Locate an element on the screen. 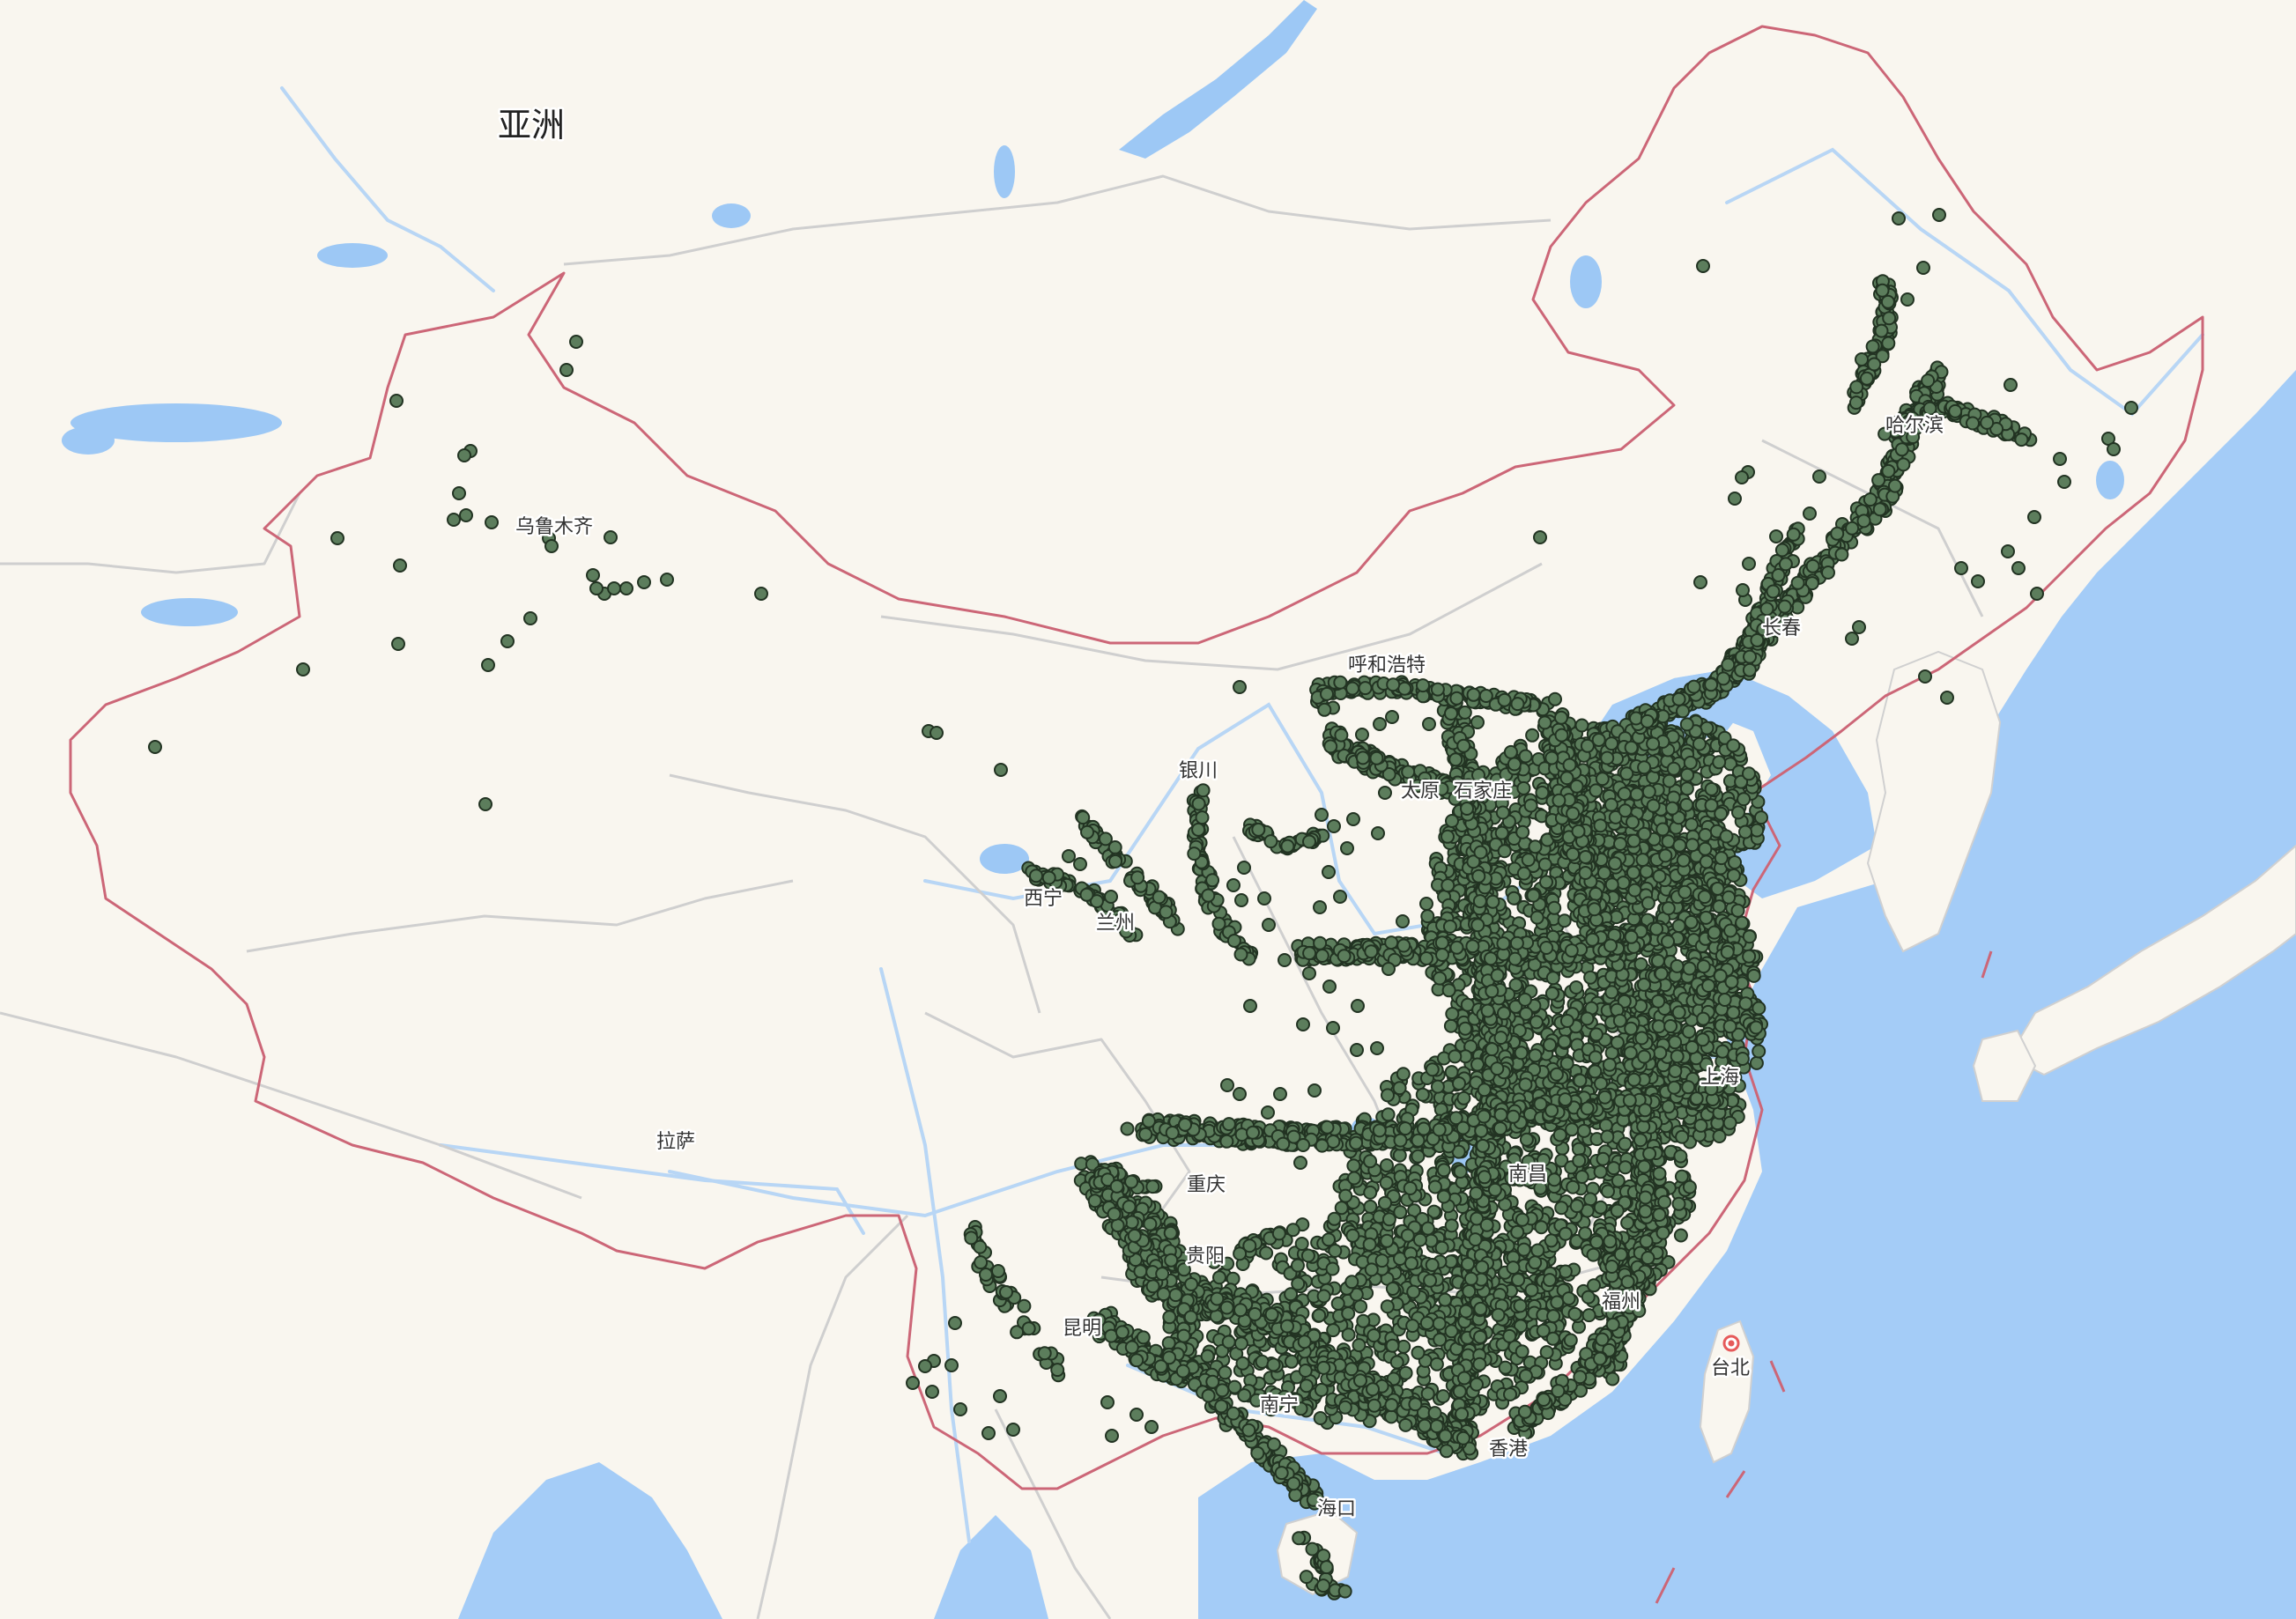 The height and width of the screenshot is (1619, 2296). lake-issyk-kul is located at coordinates (190, 612).